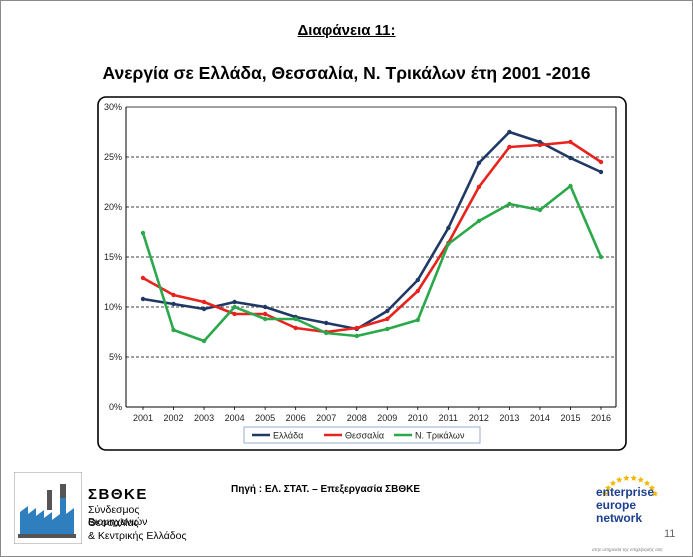  I want to click on x-tick-label: 2012, so click(479, 418).